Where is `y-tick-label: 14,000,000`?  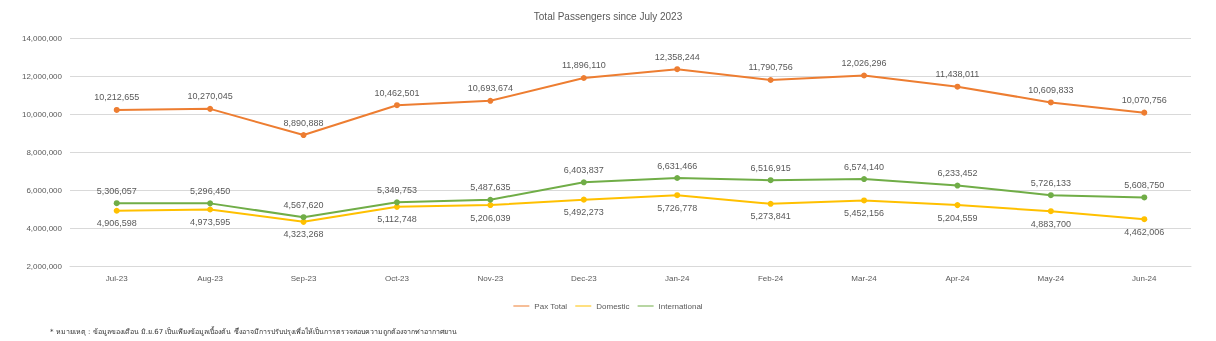
y-tick-label: 14,000,000 is located at coordinates (42, 38).